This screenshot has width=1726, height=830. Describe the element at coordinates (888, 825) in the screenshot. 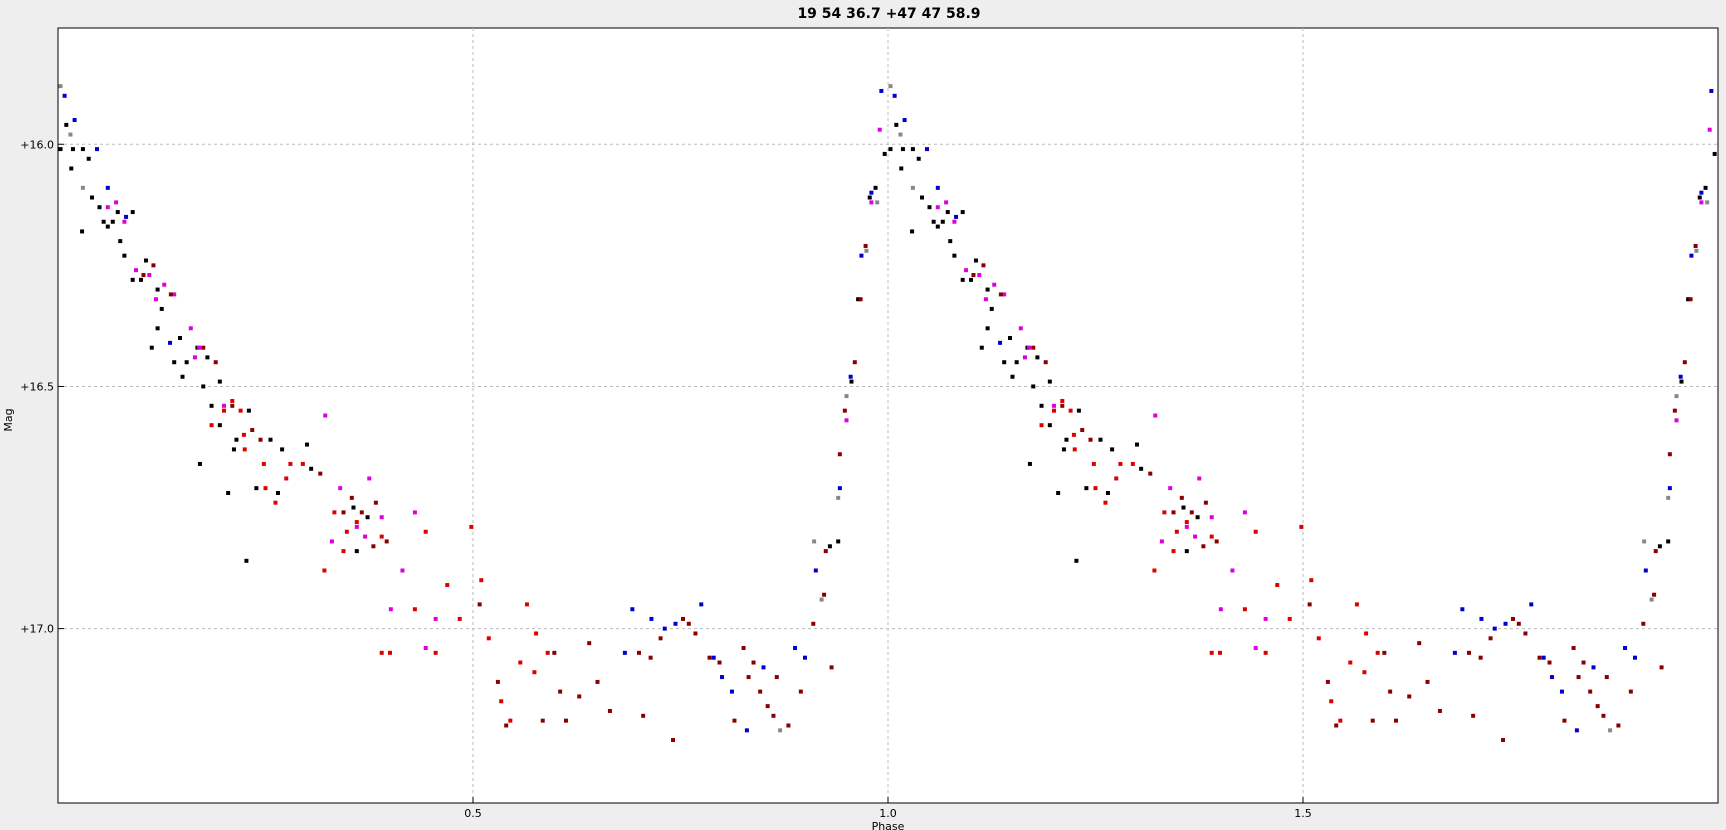

I see `x-axis-label: Phase` at that location.